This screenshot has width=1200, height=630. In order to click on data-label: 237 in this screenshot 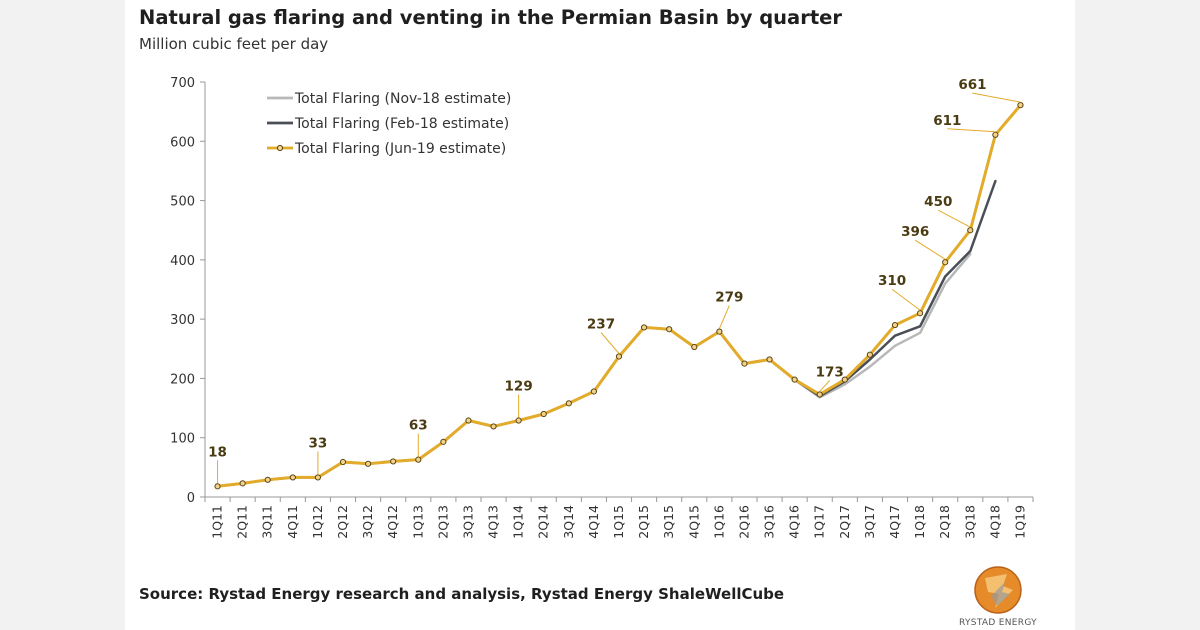, I will do `click(601, 324)`.